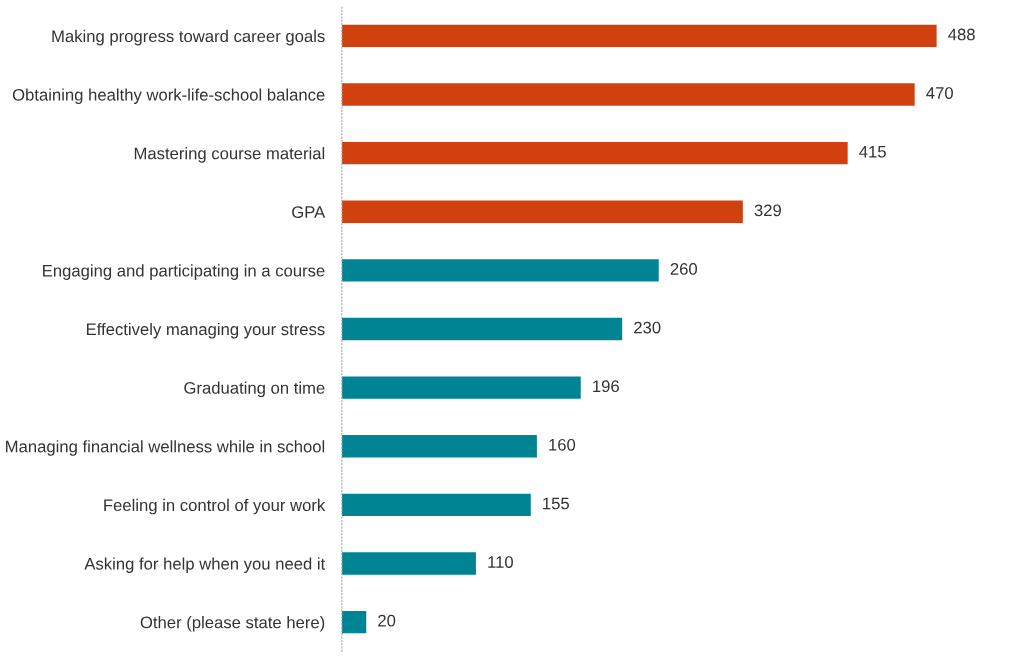 The width and height of the screenshot is (1036, 658). Describe the element at coordinates (872, 151) in the screenshot. I see `data-label: 415` at that location.